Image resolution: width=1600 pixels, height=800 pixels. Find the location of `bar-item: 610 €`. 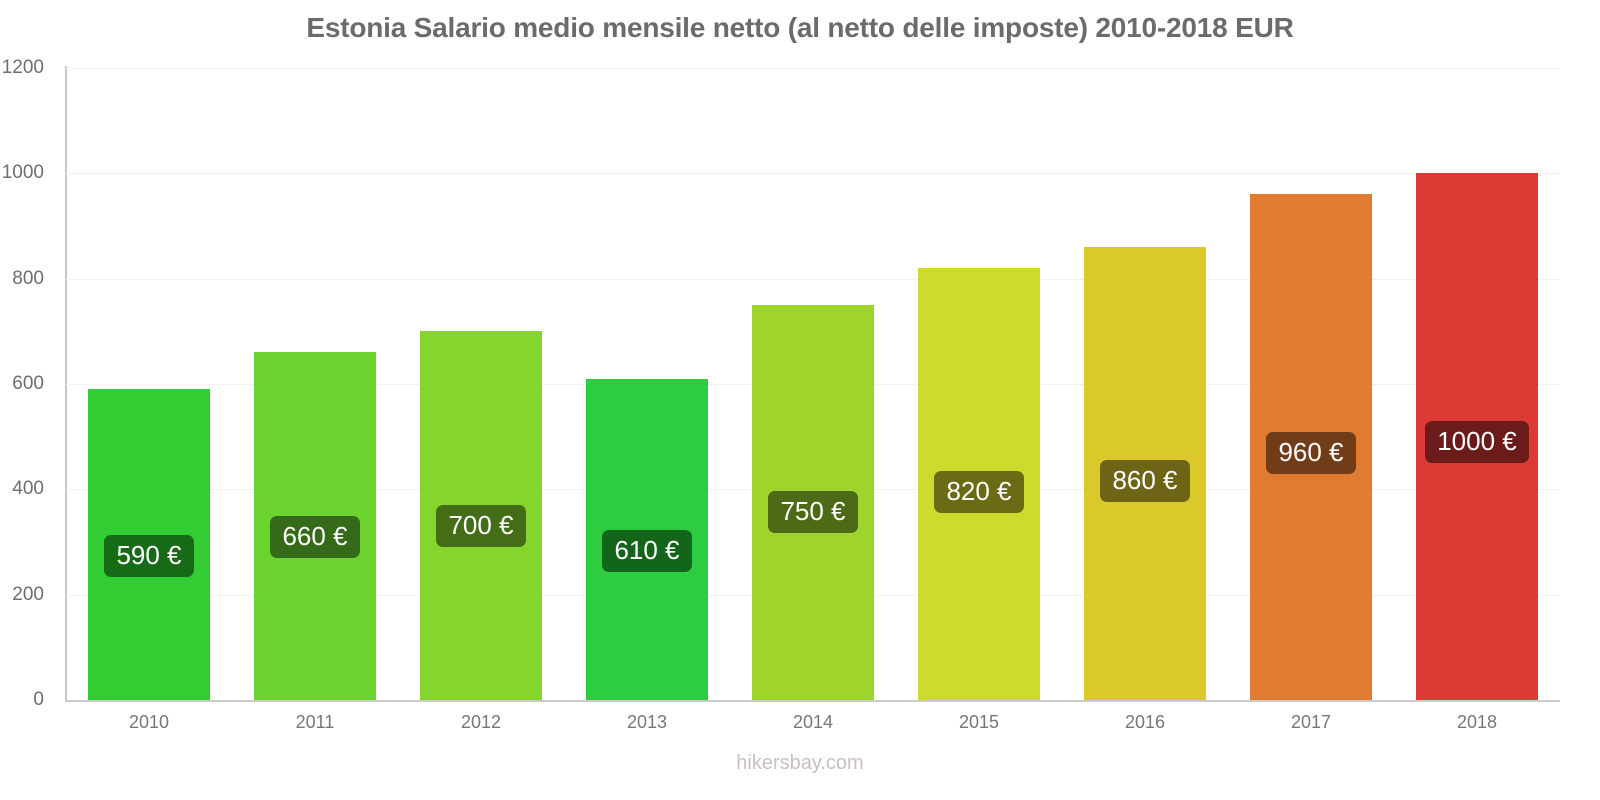

bar-item: 610 € is located at coordinates (646, 539).